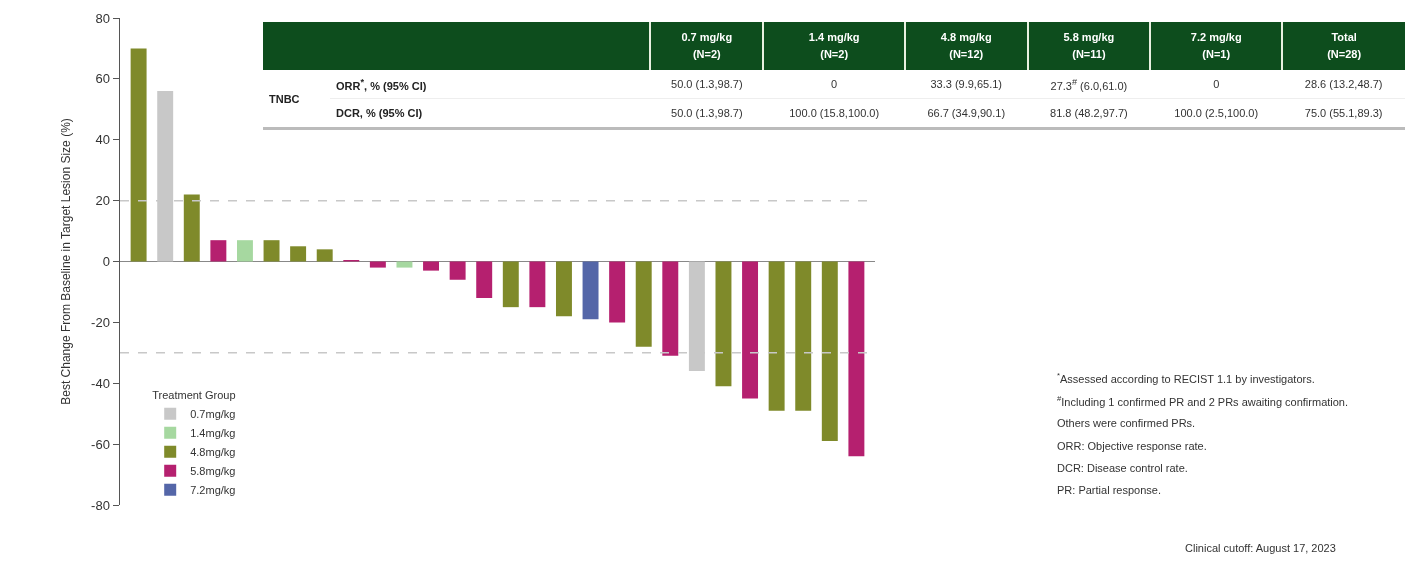 Image resolution: width=1425 pixels, height=572 pixels. What do you see at coordinates (213, 433) in the screenshot?
I see `legend-label: 1.4mg/kg` at bounding box center [213, 433].